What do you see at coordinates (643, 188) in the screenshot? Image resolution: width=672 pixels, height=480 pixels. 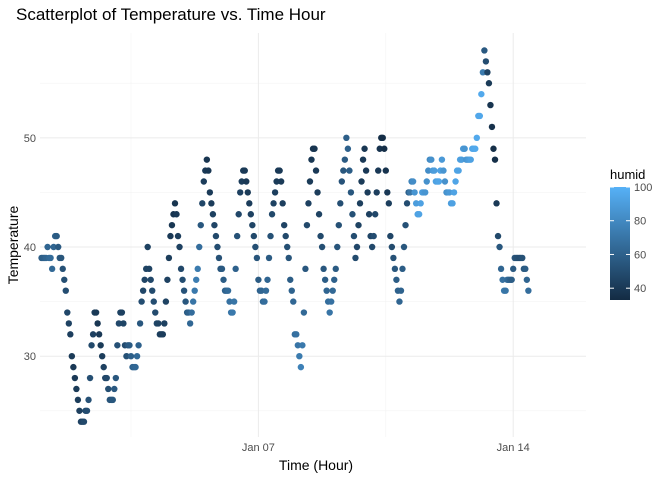 I see `colorbar-tick-label: 100` at bounding box center [643, 188].